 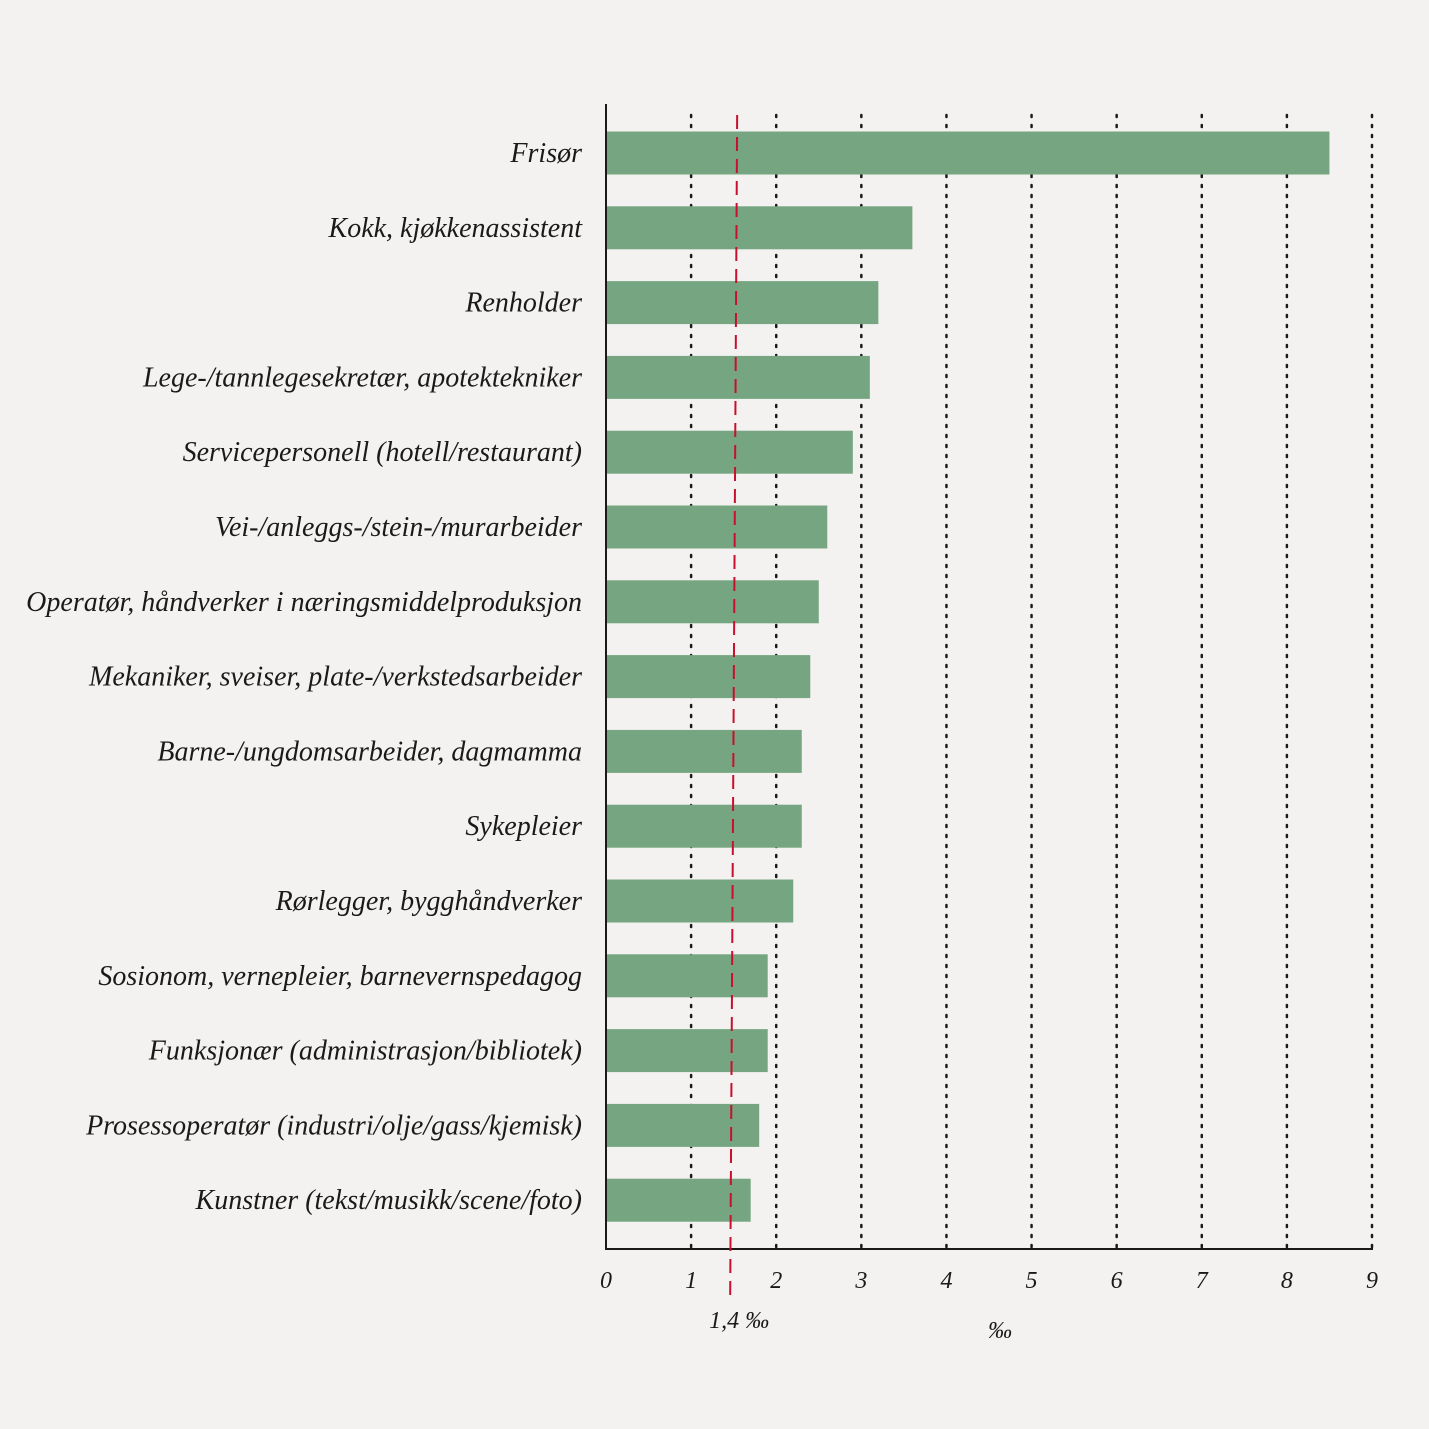 I want to click on x-tick-label: 4, so click(x=946, y=1281).